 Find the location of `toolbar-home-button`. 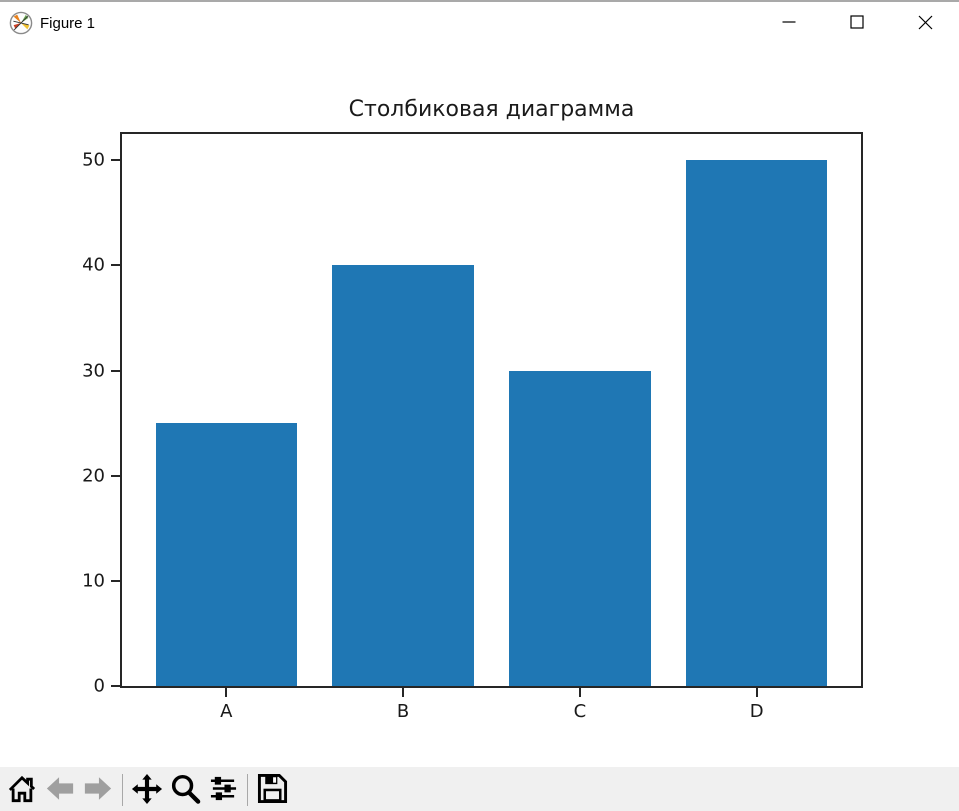

toolbar-home-button is located at coordinates (22, 790).